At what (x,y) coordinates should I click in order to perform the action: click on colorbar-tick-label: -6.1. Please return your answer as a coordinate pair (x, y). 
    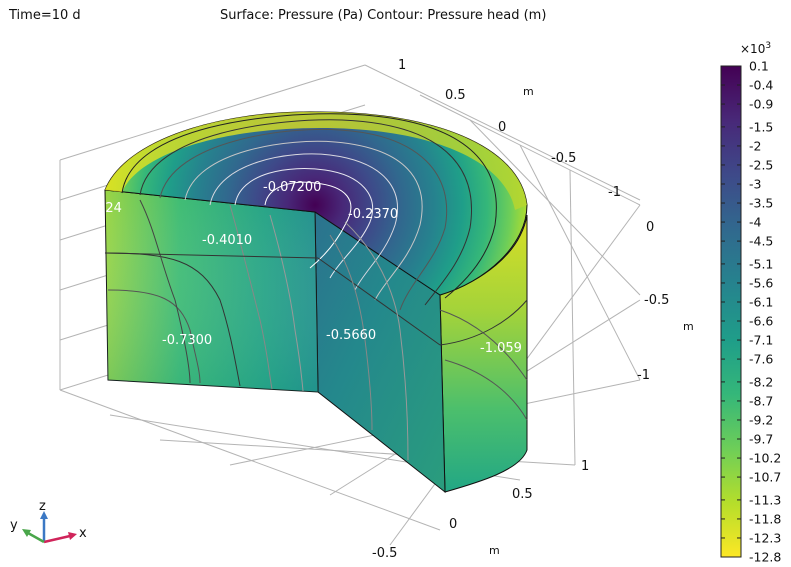
    Looking at the image, I should click on (761, 301).